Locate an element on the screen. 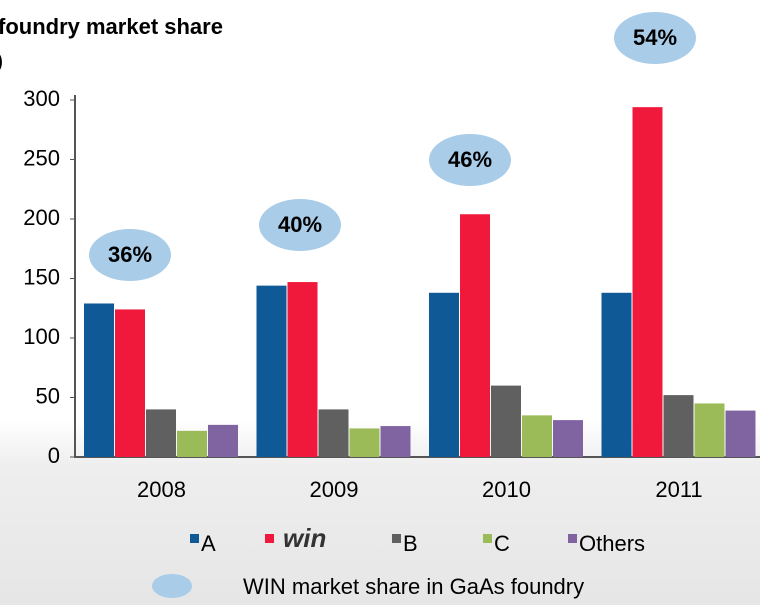 This screenshot has width=760, height=605. chart-title: foundry market share is located at coordinates (111, 26).